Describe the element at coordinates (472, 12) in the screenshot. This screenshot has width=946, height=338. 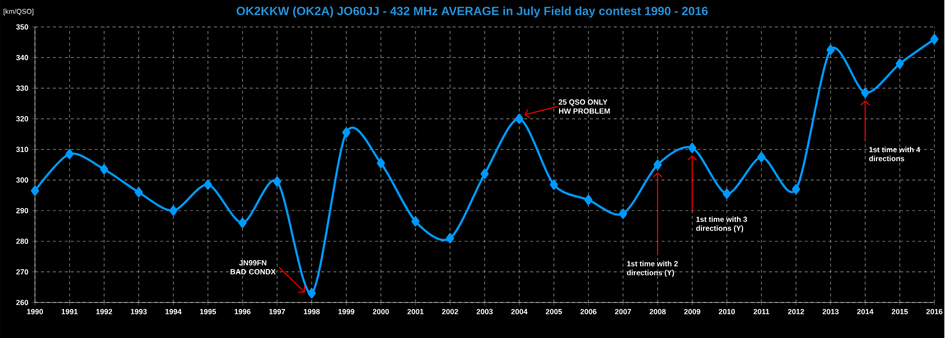
I see `chart-title: OK2KKW (OK2A) JO60JJ - 432 MHz AVERAGE in July Field day contest 1990 - 2016` at that location.